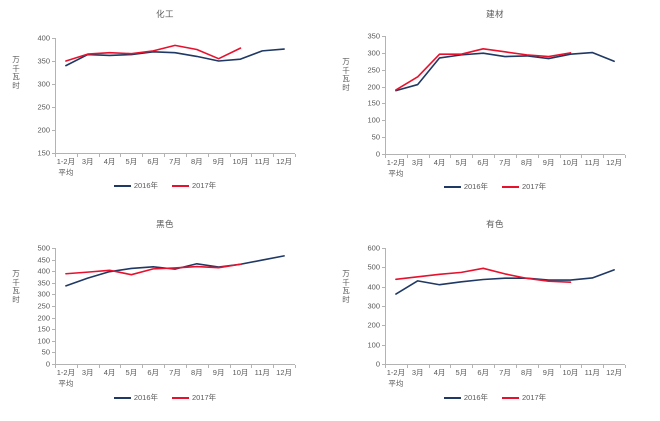 The height and width of the screenshot is (421, 660). Describe the element at coordinates (373, 87) in the screenshot. I see `y-axis-tick-label: 200` at that location.